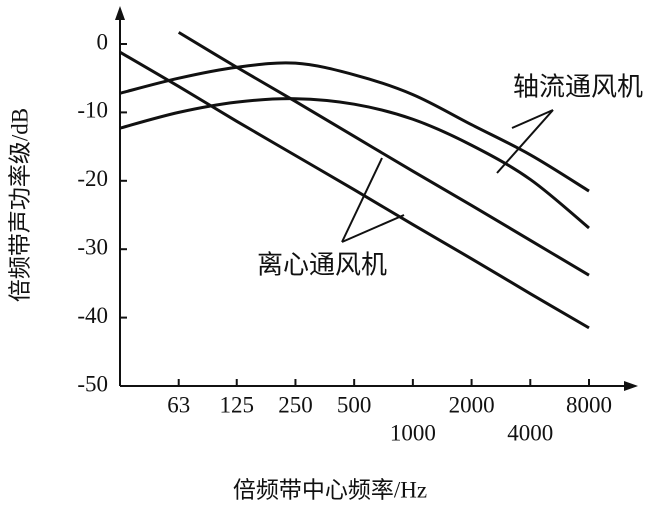 The height and width of the screenshot is (511, 659). Describe the element at coordinates (103, 41) in the screenshot. I see `y-tick-label: 0` at that location.